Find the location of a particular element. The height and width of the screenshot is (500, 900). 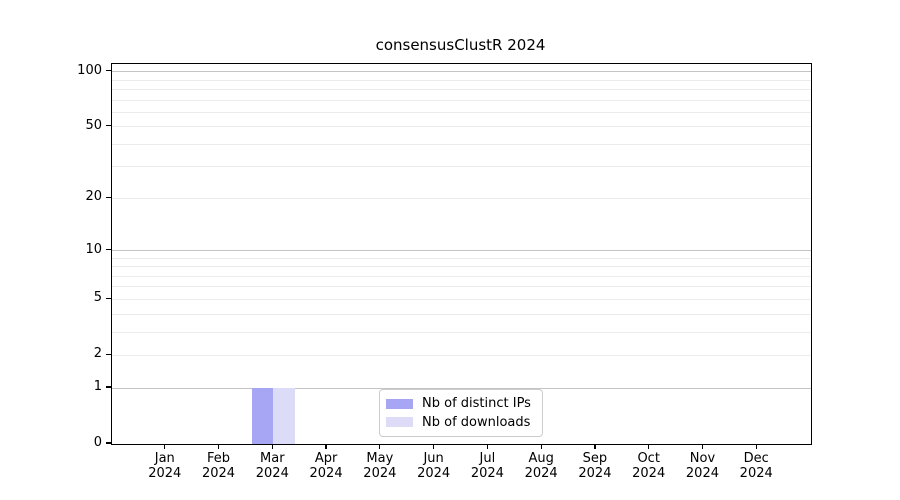

x-tick-label: Aug 2024 is located at coordinates (541, 466).